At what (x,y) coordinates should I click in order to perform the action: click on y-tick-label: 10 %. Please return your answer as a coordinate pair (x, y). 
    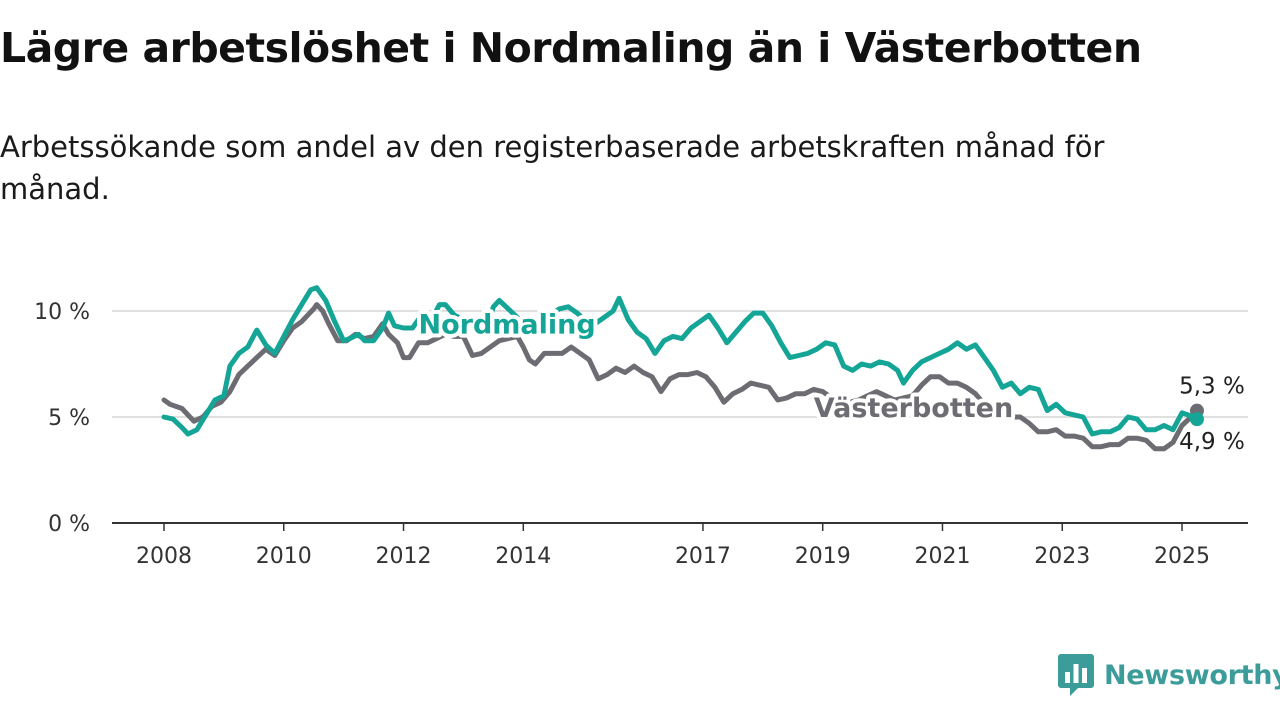
    Looking at the image, I should click on (62, 312).